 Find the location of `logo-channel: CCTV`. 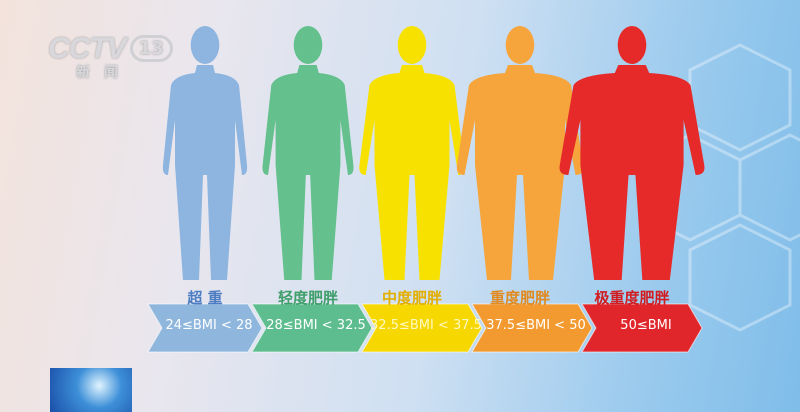

logo-channel: CCTV is located at coordinates (87, 48).